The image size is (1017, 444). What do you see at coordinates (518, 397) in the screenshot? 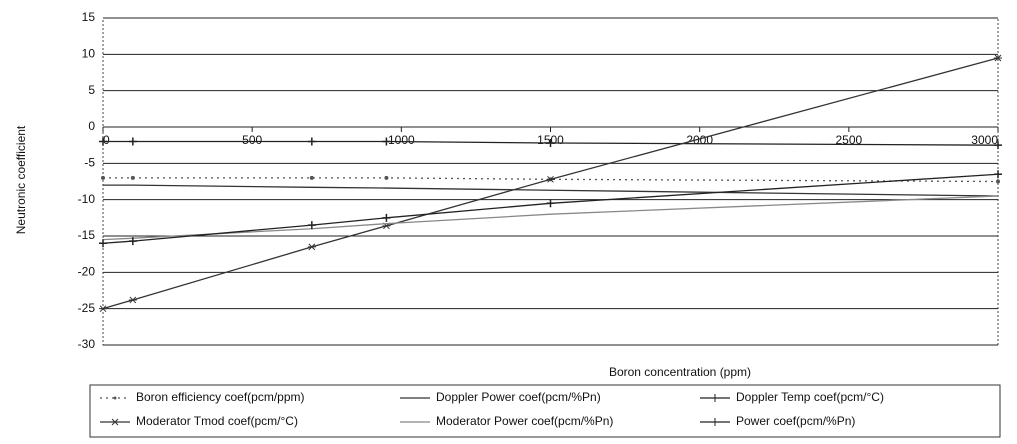
I see `legend-label: Doppler Power coef(pcm/%Pn)` at bounding box center [518, 397].